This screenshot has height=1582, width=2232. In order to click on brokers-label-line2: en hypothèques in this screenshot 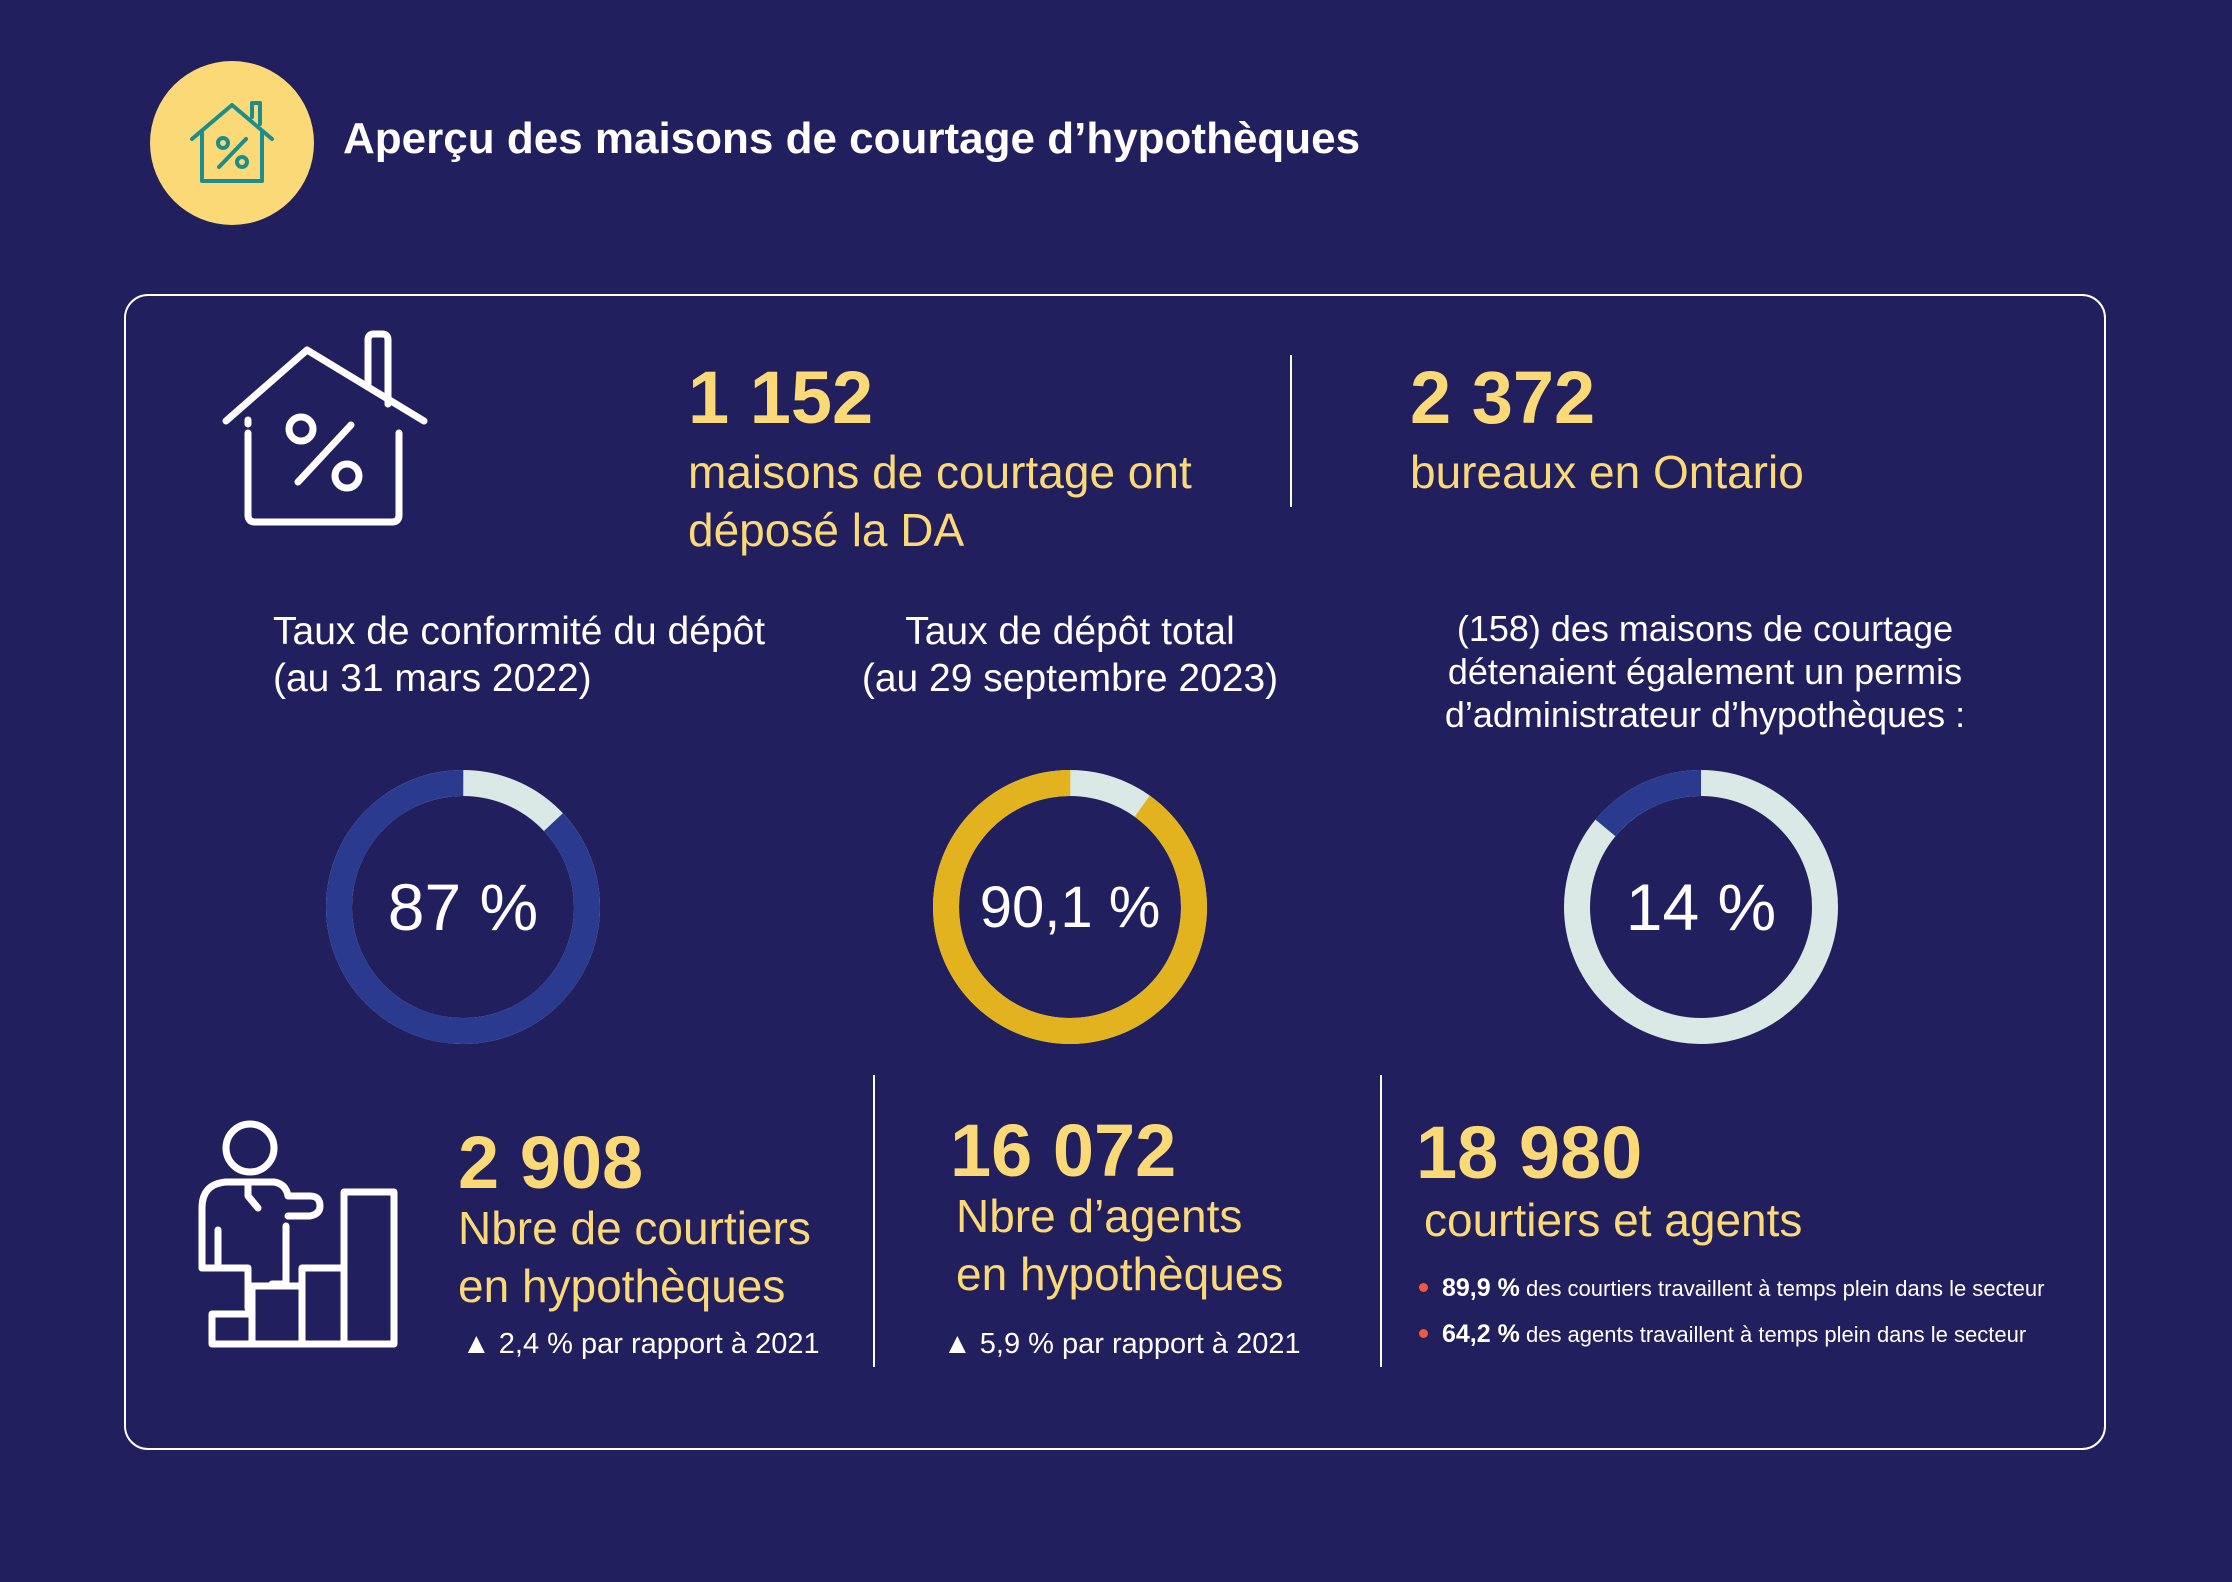, I will do `click(622, 1286)`.